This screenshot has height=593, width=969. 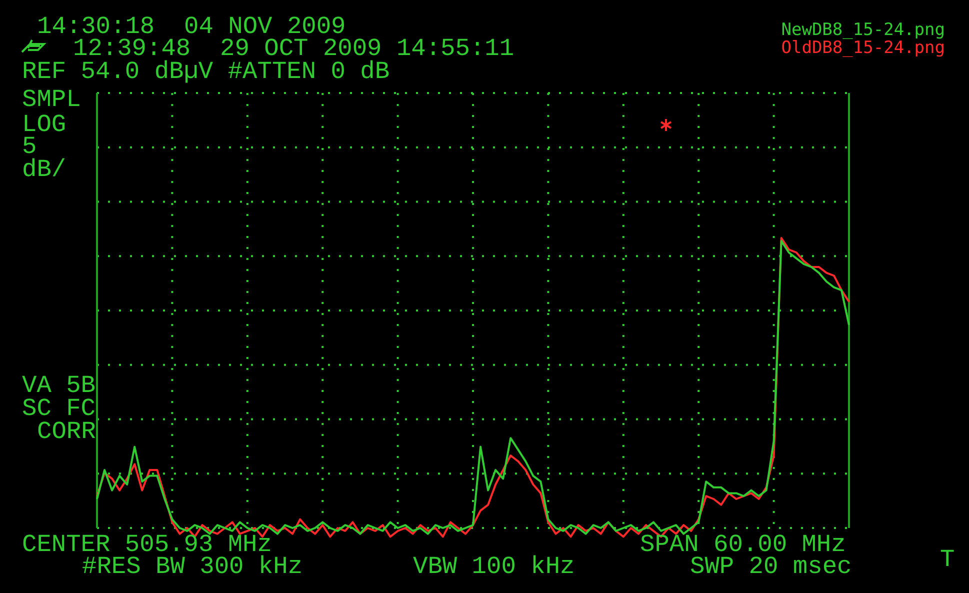 I want to click on text: #RES BW 300 kHz, so click(x=192, y=567).